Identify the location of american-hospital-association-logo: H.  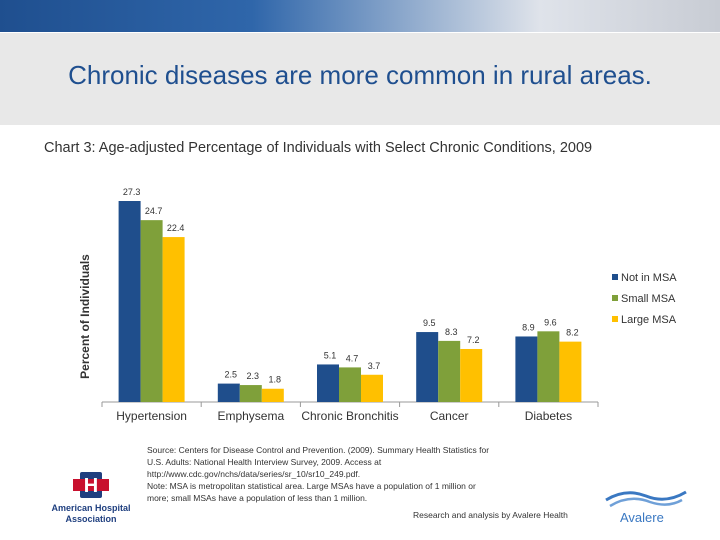
(91, 485).